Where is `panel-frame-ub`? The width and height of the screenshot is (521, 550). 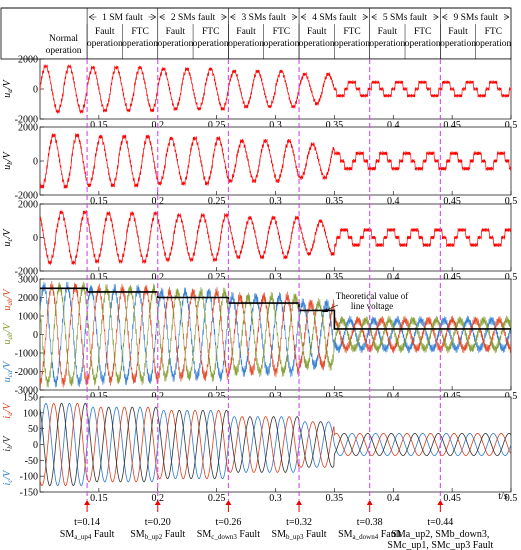
panel-frame-ub is located at coordinates (275, 161).